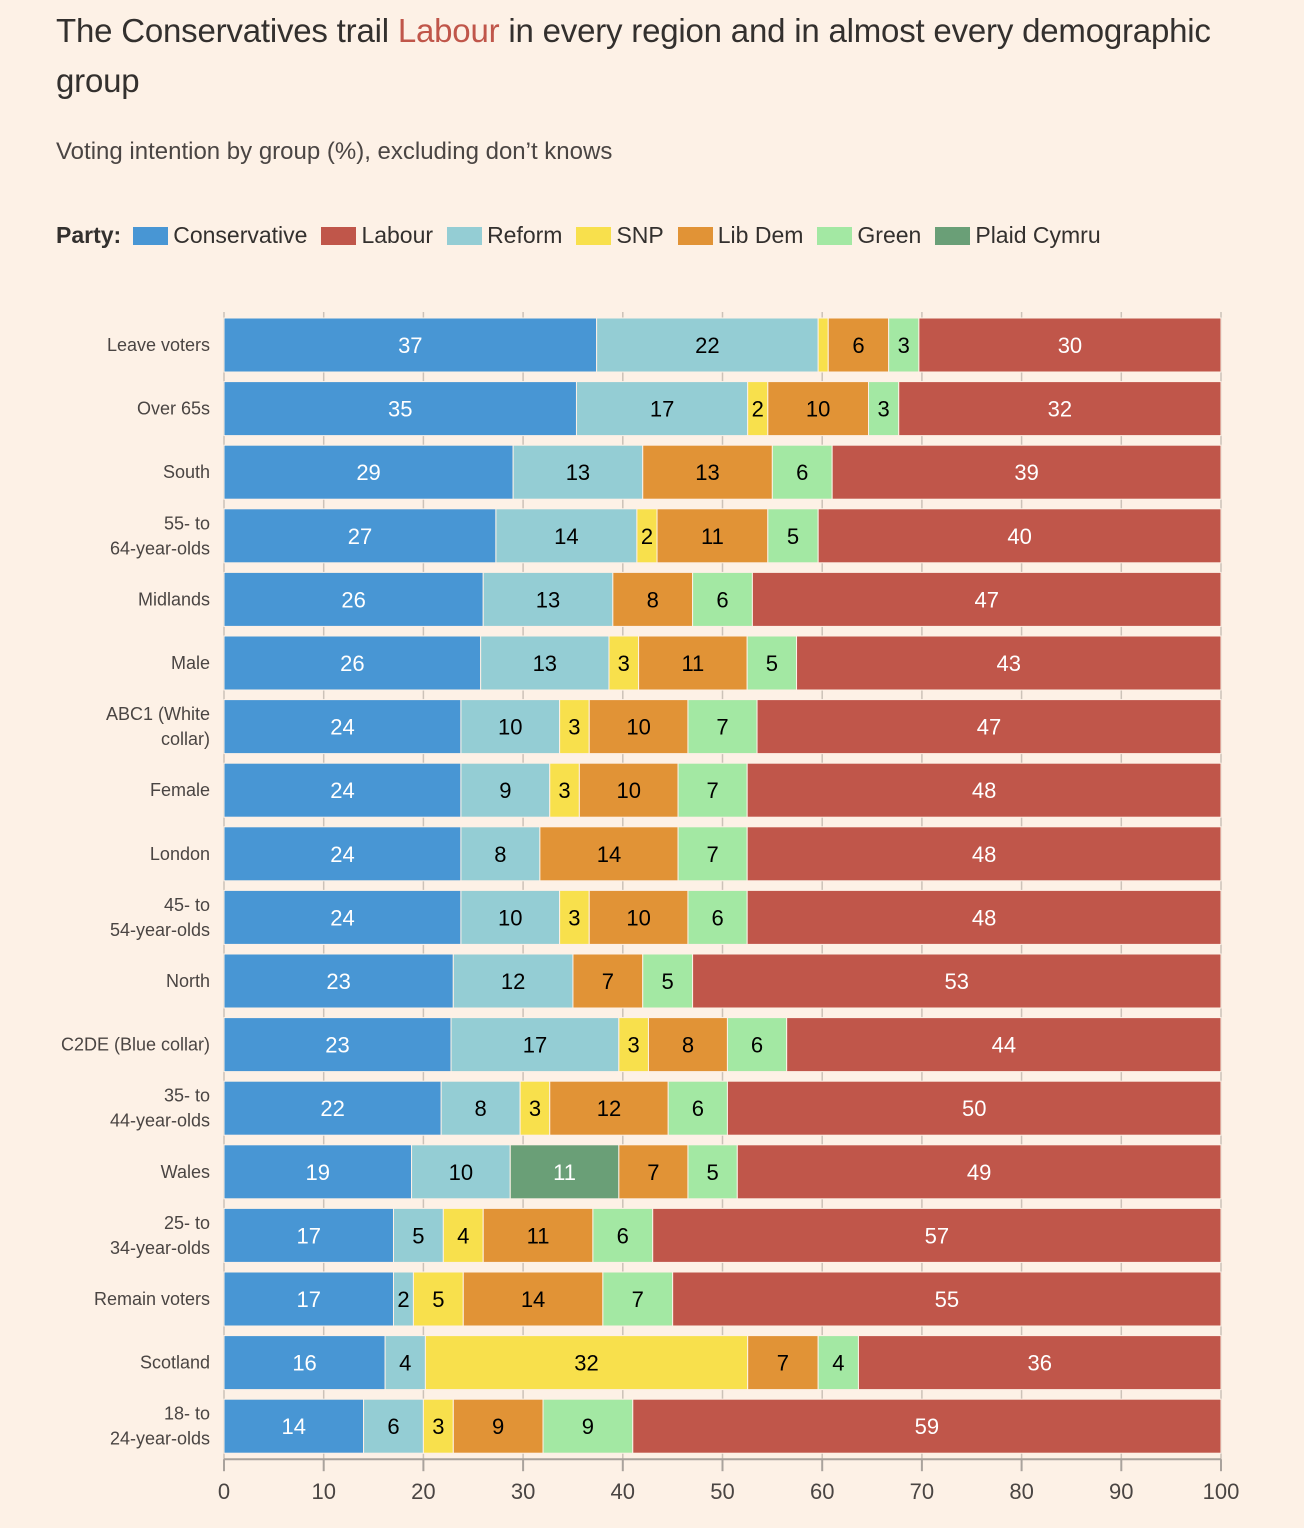 This screenshot has width=1304, height=1528. I want to click on legend-text-conservative: Conservative, so click(240, 235).